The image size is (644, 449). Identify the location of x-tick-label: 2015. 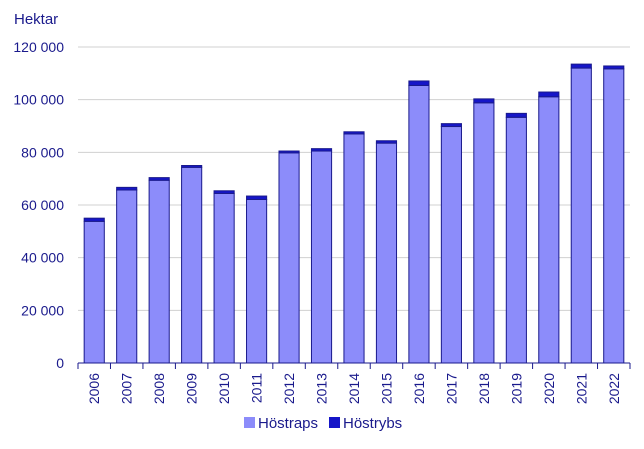
(386, 388).